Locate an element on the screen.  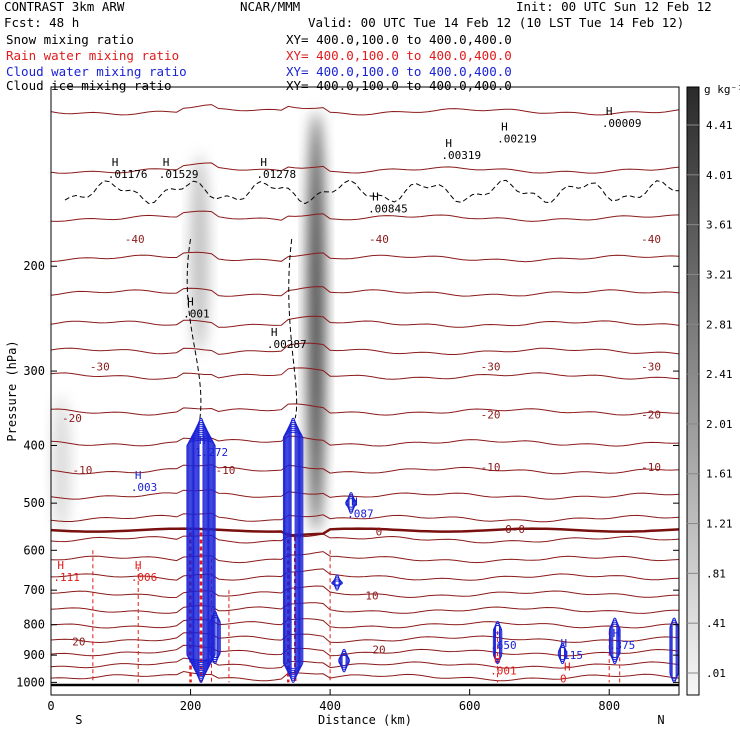
max-label-15: .115 is located at coordinates (569, 655).